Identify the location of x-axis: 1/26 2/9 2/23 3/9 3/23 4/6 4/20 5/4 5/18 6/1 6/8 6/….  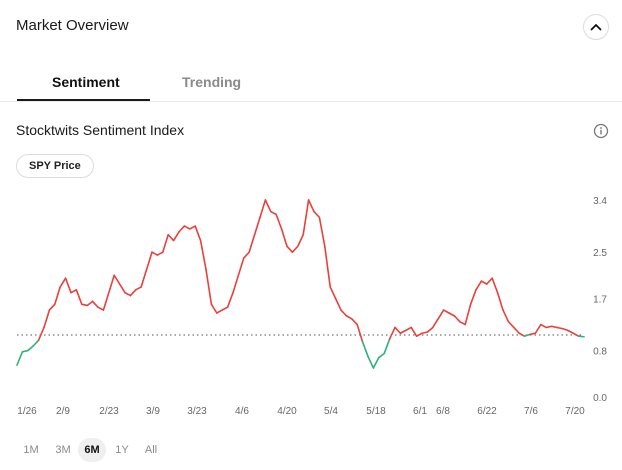
(301, 411).